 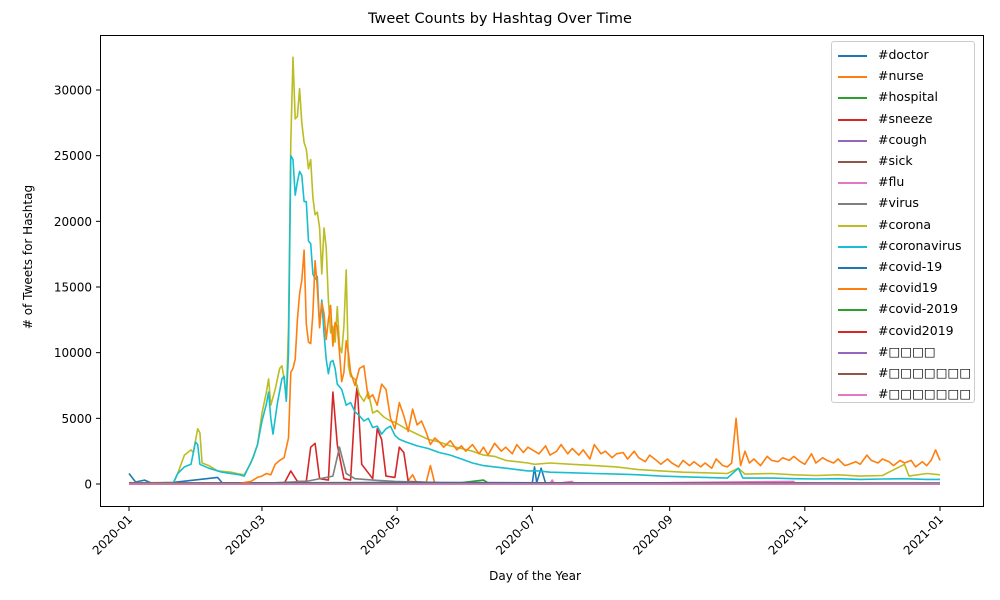 I want to click on legend-item: #sick, so click(x=904, y=162).